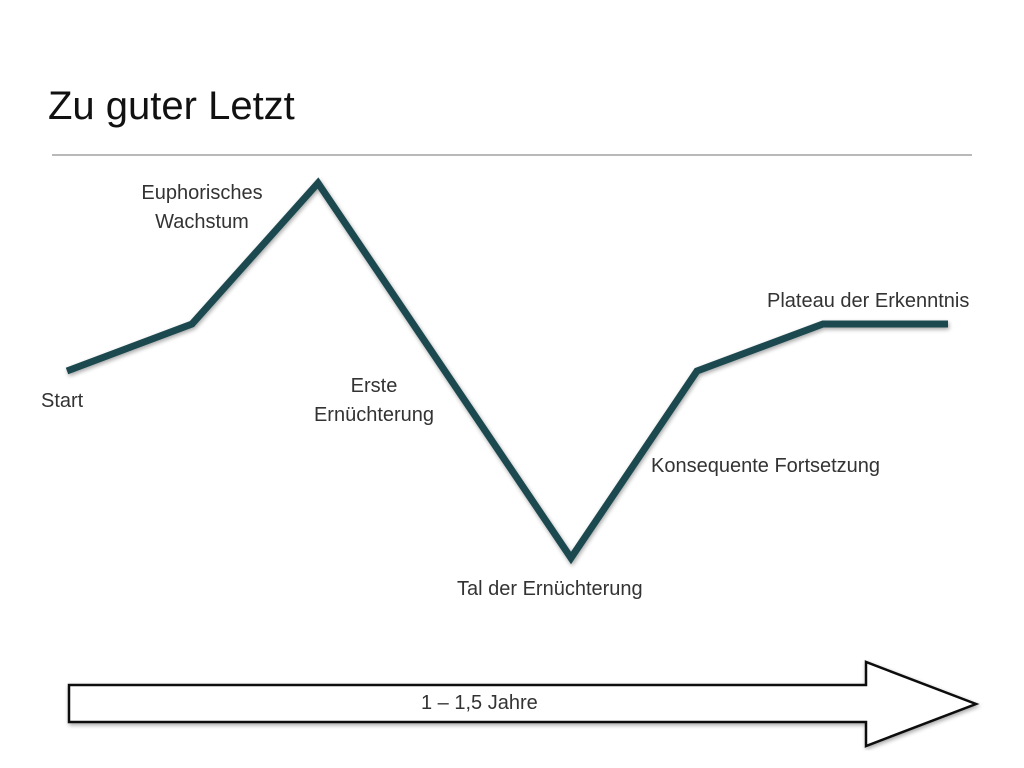 This screenshot has width=1024, height=768. I want to click on label-euphoric-growth: Euphorisches Wachstum, so click(202, 207).